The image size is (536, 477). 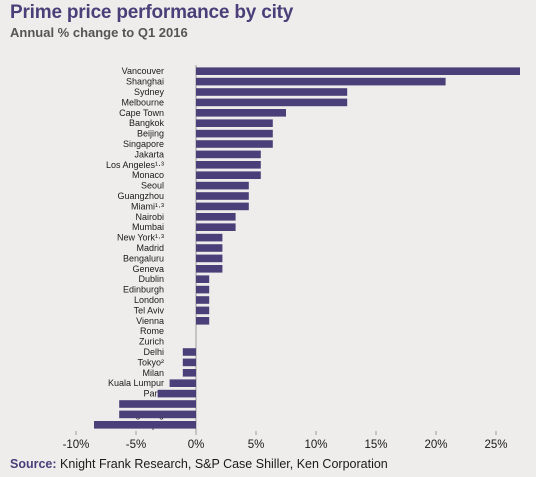 I want to click on category-label: Delhi, so click(x=153, y=352).